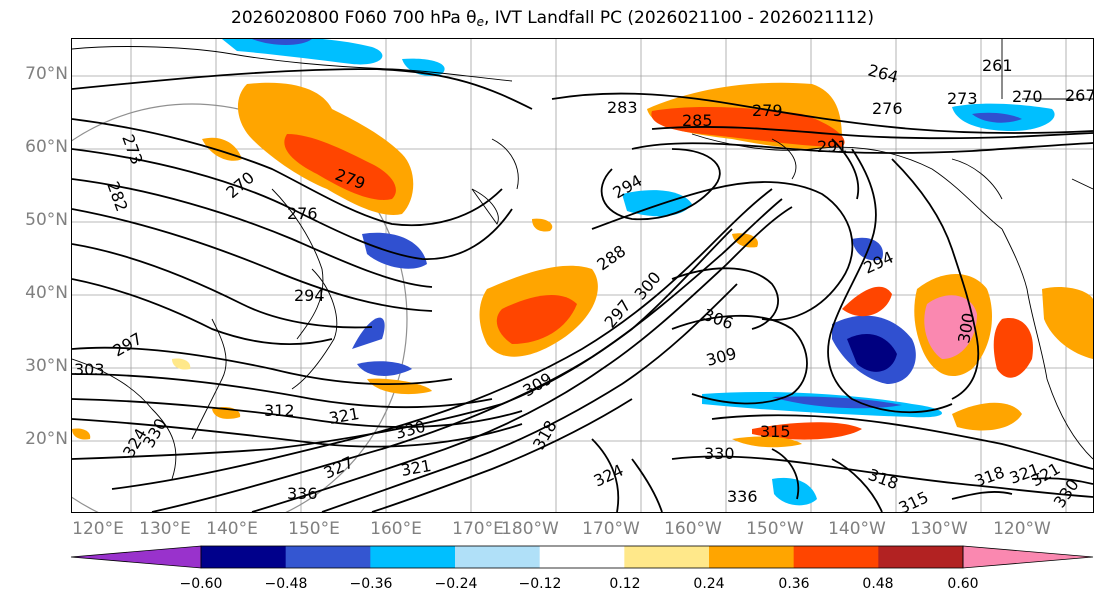  What do you see at coordinates (718, 319) in the screenshot?
I see `contour-label: 306` at bounding box center [718, 319].